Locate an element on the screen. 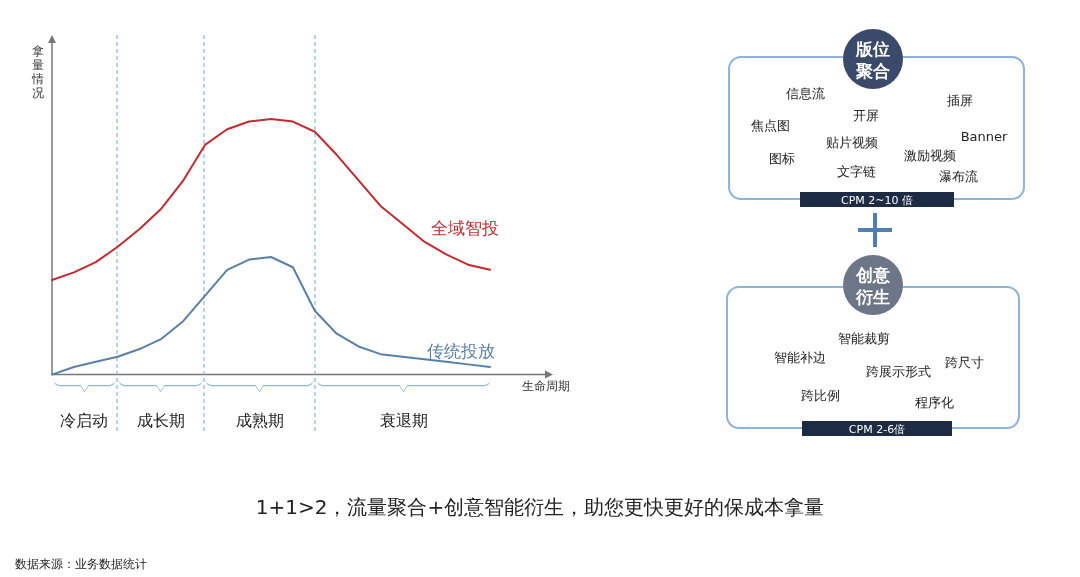 The height and width of the screenshot is (577, 1080). text: 跨展示形式 is located at coordinates (898, 371).